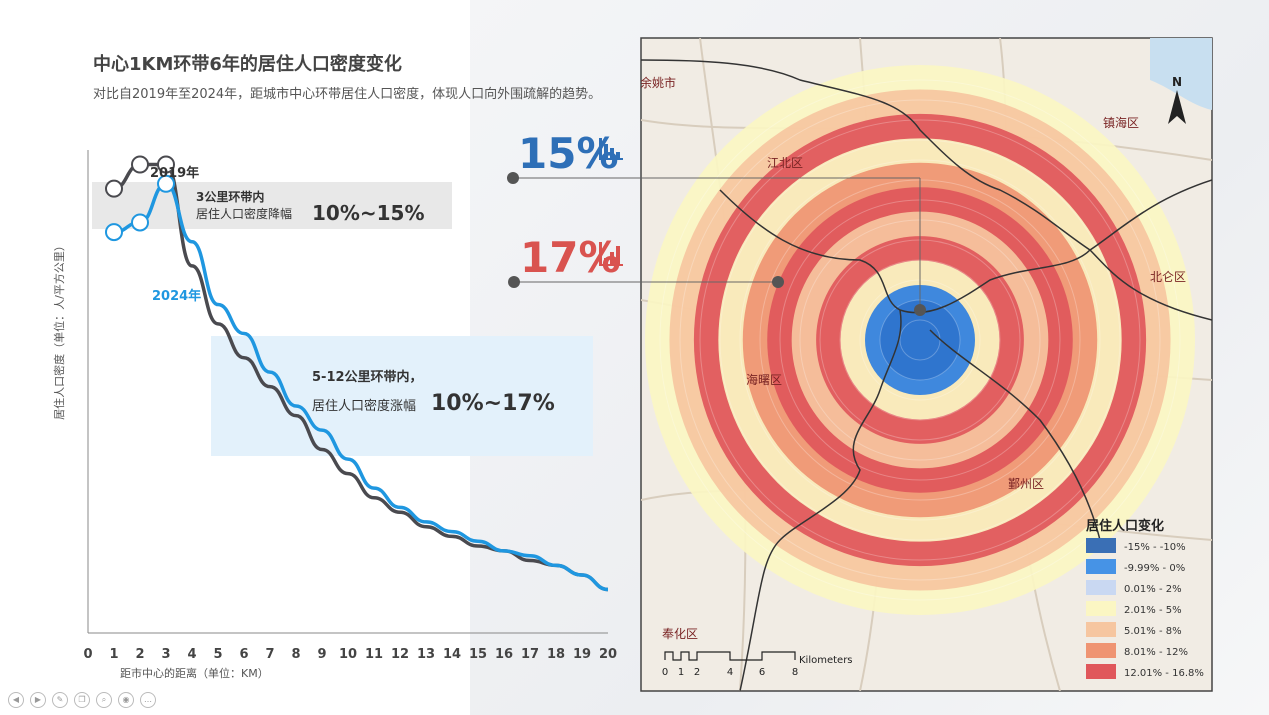  What do you see at coordinates (348, 654) in the screenshot?
I see `x-tick-label: 10` at bounding box center [348, 654].